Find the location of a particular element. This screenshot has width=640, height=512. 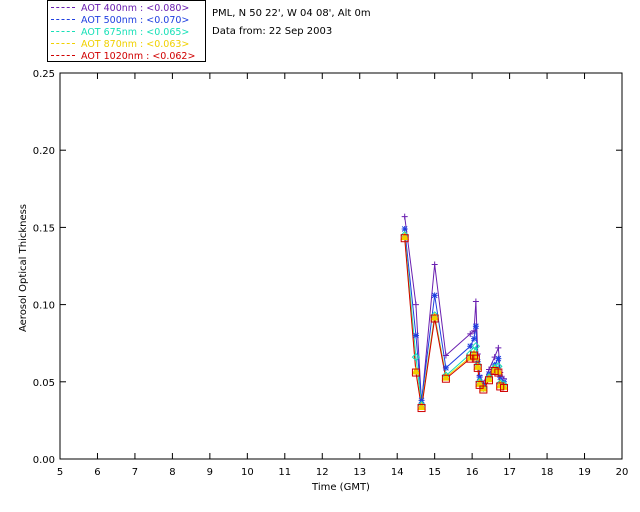

y-tick-label: 0.00 is located at coordinates (44, 460).